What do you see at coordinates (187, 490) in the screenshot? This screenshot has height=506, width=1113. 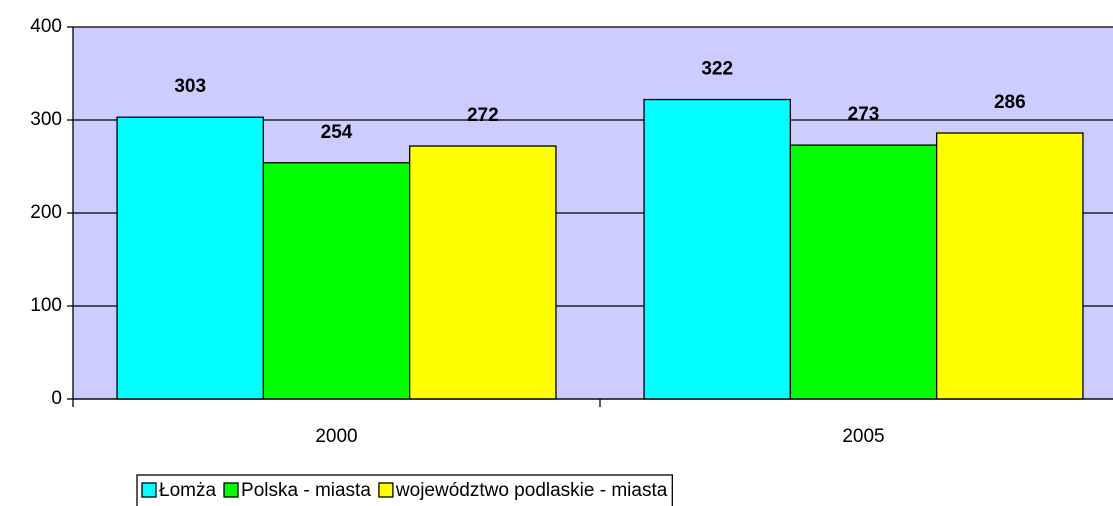 I see `legend-label: Łomża` at bounding box center [187, 490].